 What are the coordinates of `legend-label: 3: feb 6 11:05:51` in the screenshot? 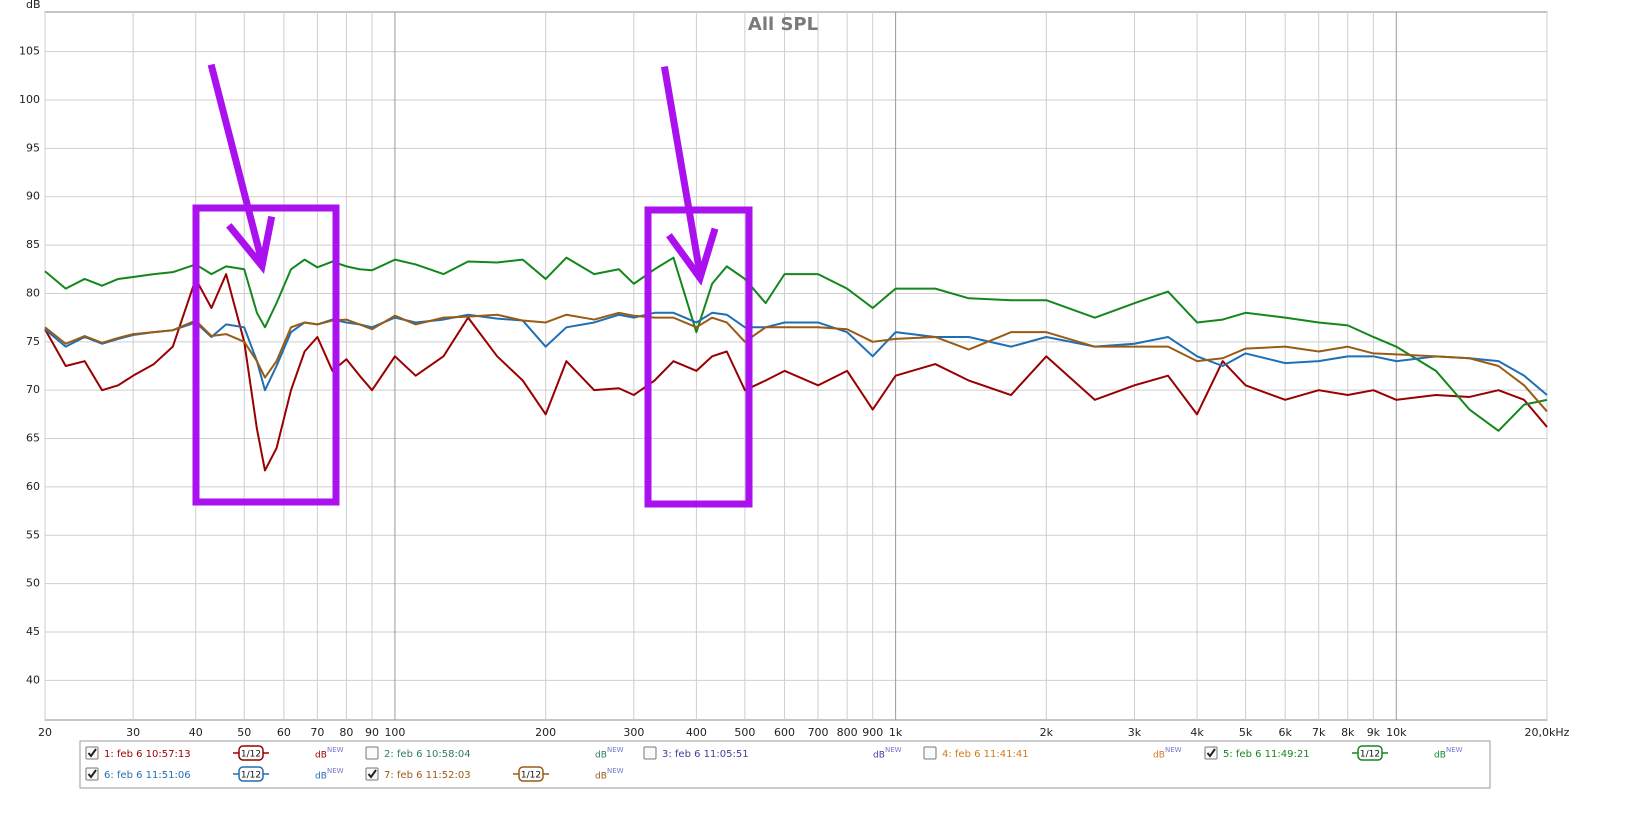 It's located at (705, 754).